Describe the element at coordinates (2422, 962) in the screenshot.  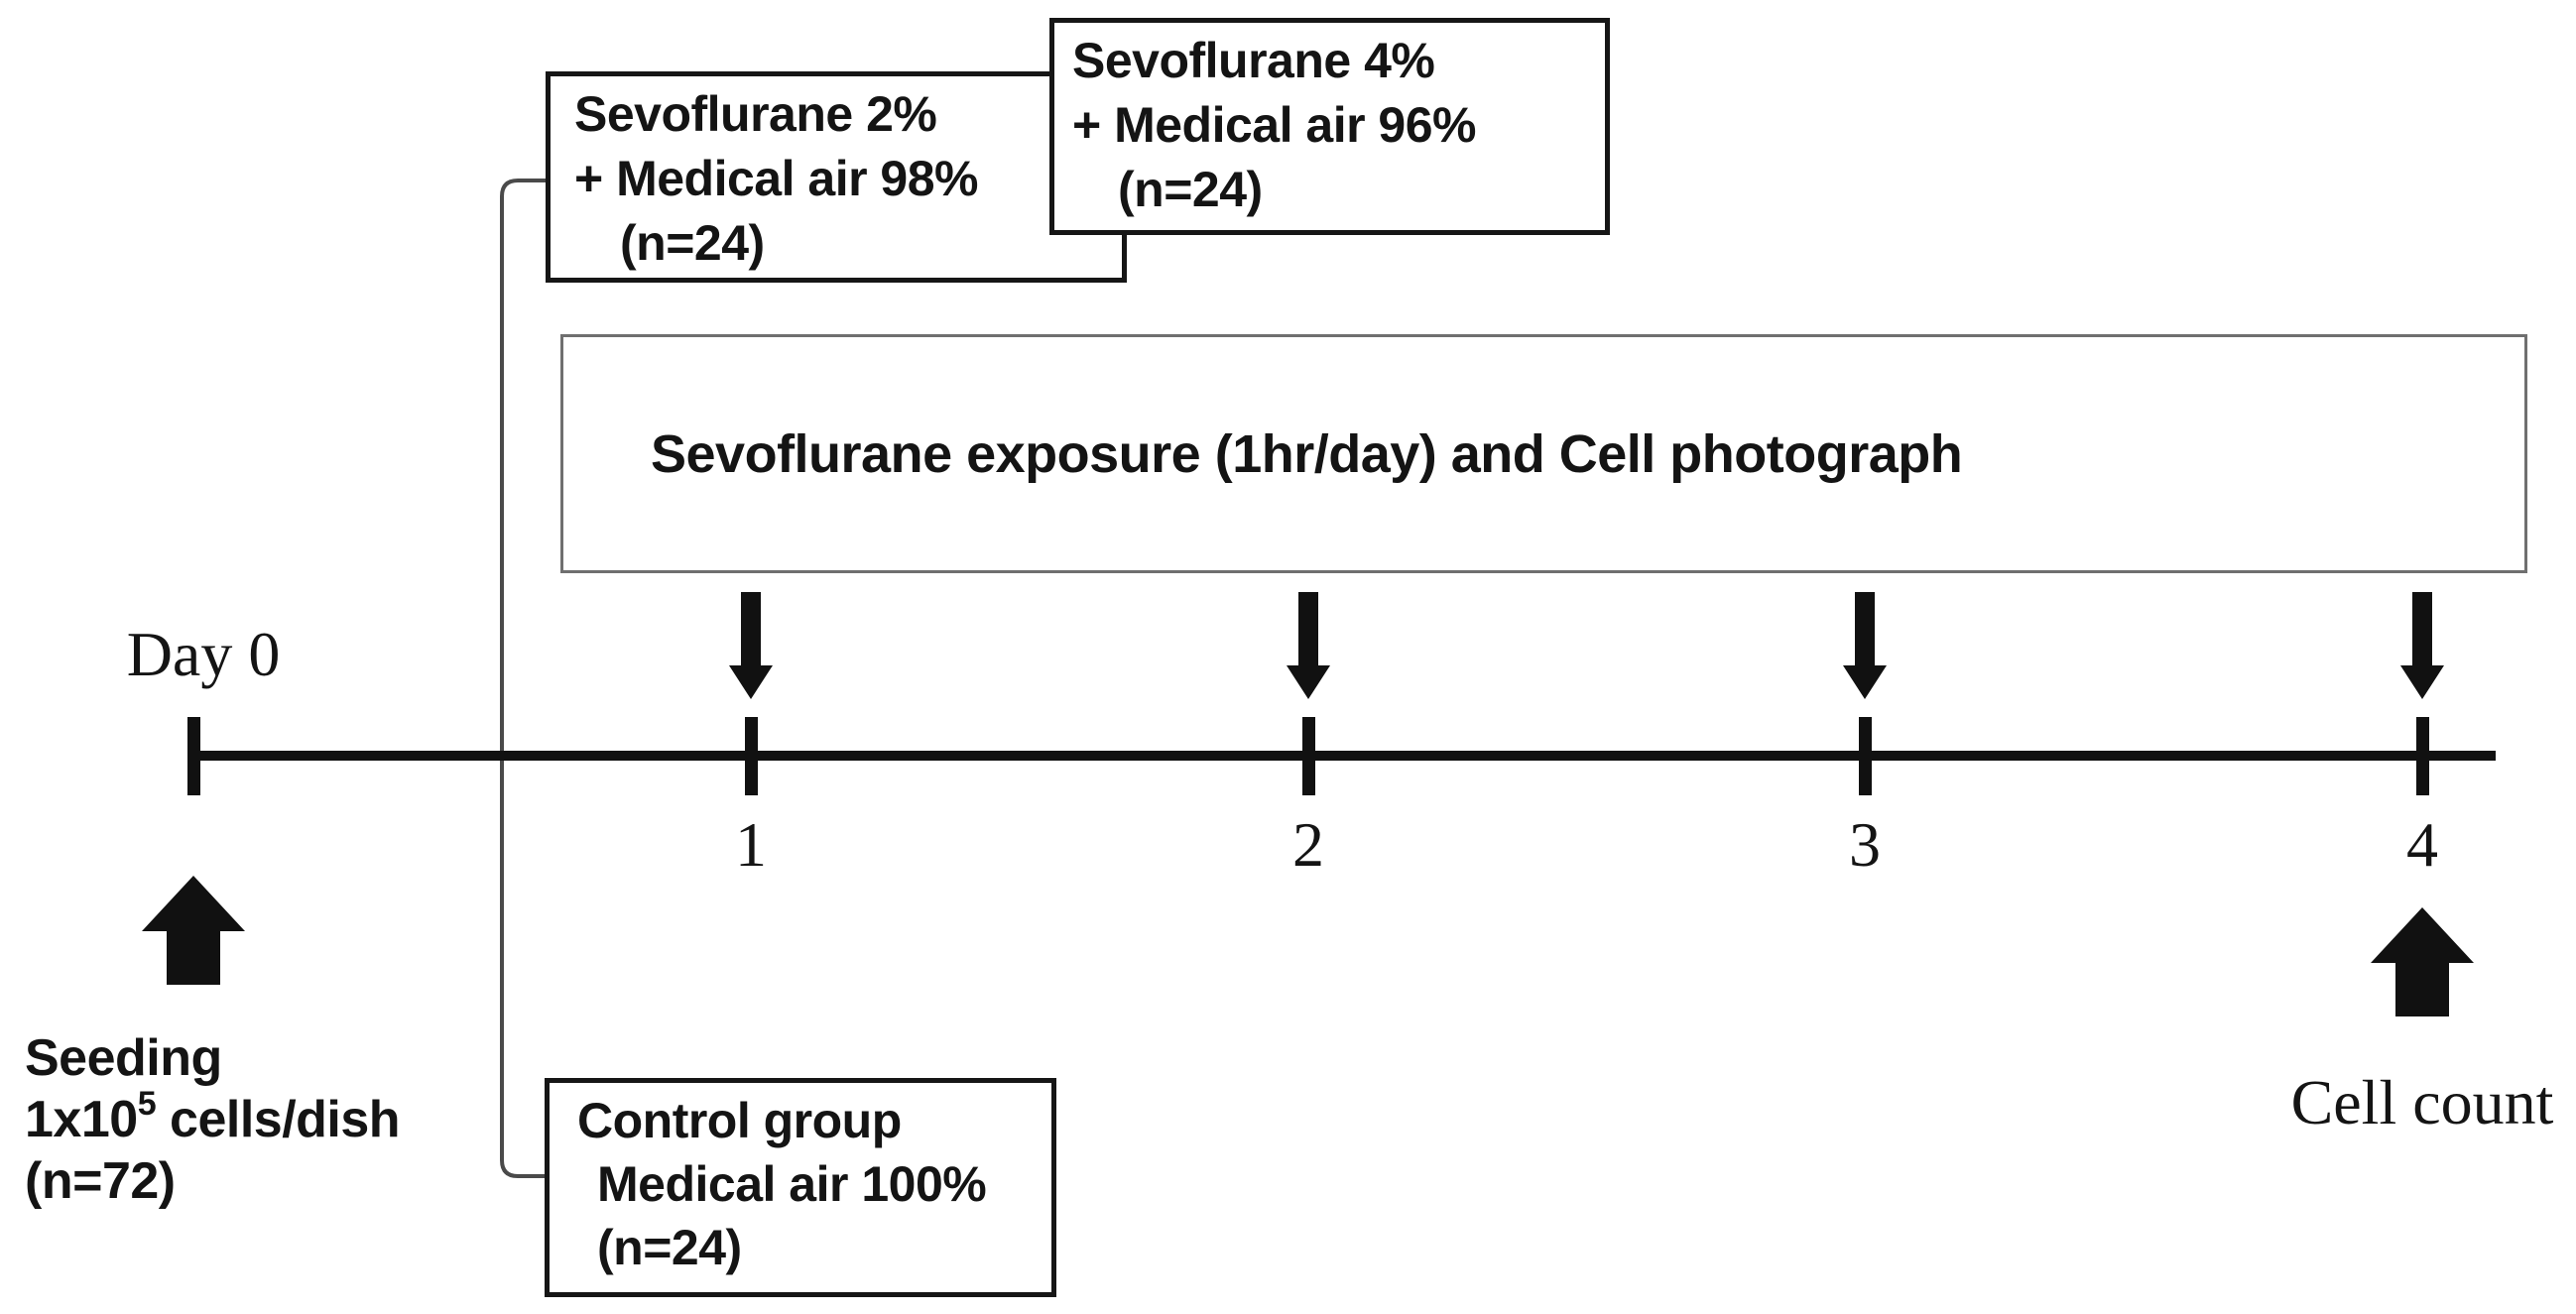
I see `cell-count-arrow-icon` at that location.